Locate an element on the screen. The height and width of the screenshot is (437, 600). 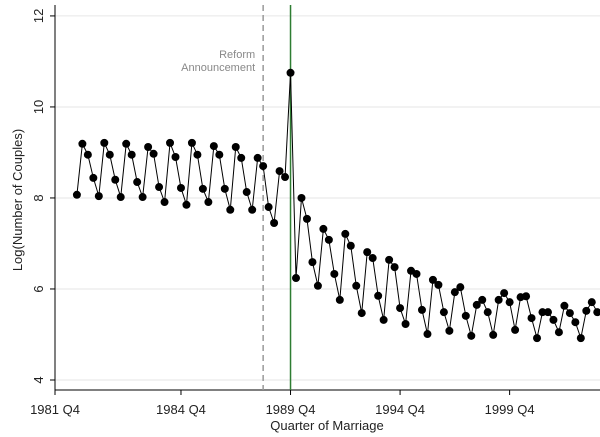
y-tick-label: 12 is located at coordinates (38, 16).